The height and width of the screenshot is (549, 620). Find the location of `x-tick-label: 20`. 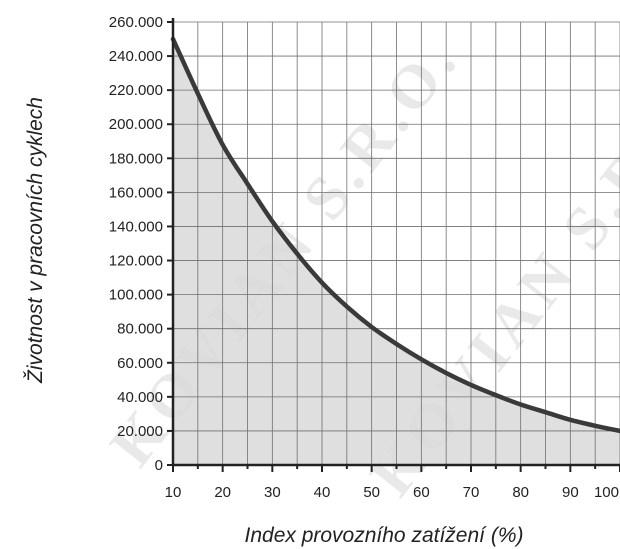

x-tick-label: 20 is located at coordinates (222, 492).